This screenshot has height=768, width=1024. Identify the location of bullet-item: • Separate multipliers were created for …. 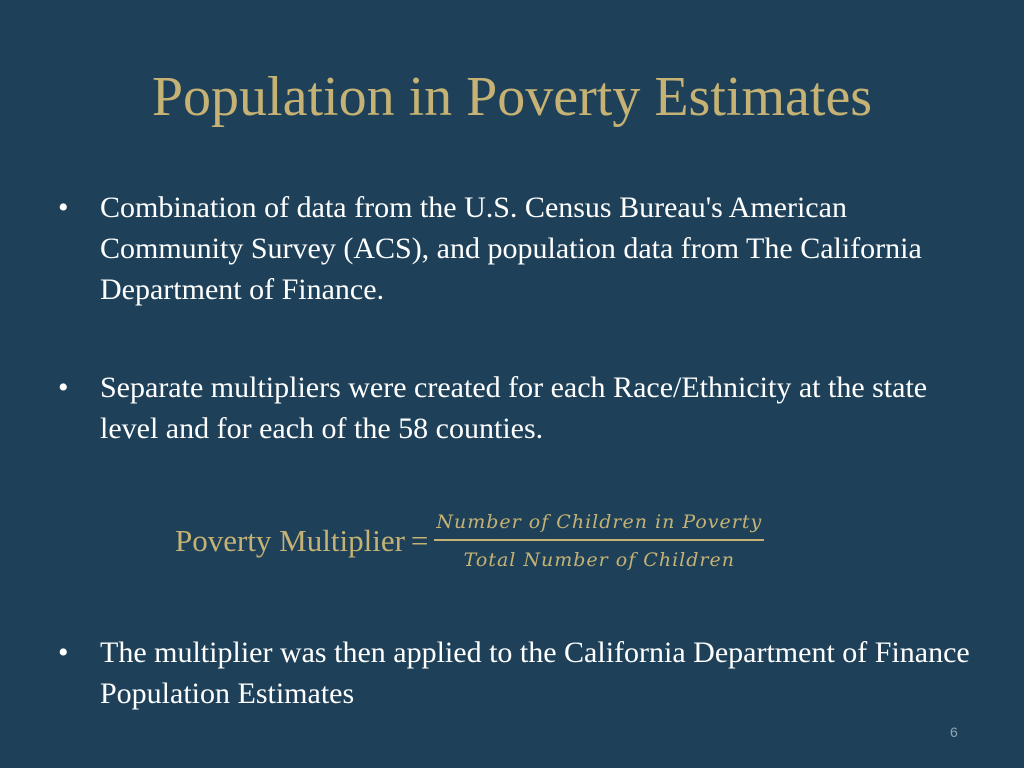
(518, 408).